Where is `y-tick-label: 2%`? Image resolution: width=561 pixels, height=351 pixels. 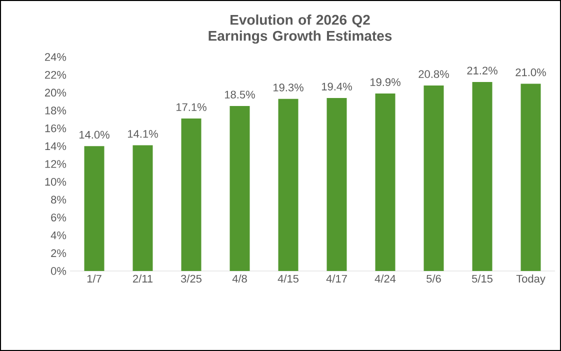 y-tick-label: 2% is located at coordinates (58, 253).